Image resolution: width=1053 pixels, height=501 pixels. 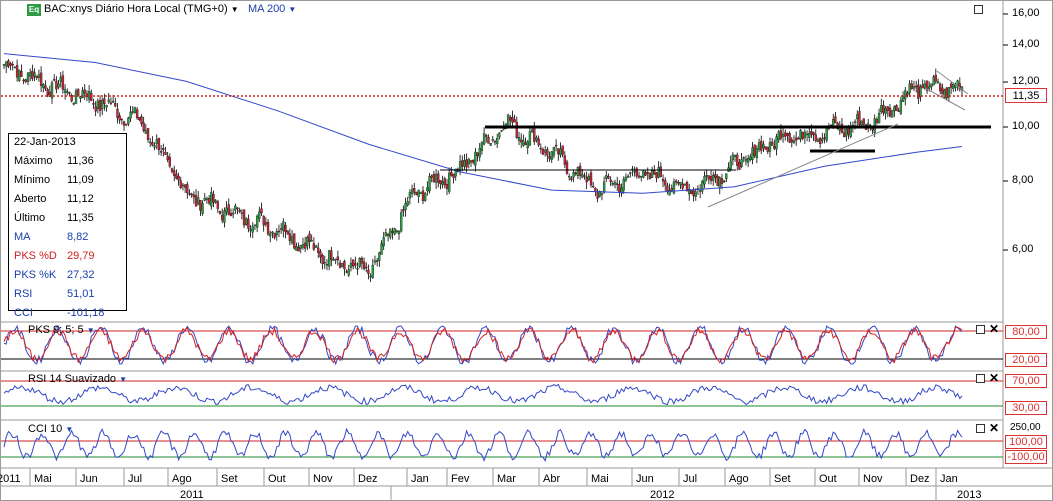 I want to click on info-label: RSI, so click(x=23, y=294).